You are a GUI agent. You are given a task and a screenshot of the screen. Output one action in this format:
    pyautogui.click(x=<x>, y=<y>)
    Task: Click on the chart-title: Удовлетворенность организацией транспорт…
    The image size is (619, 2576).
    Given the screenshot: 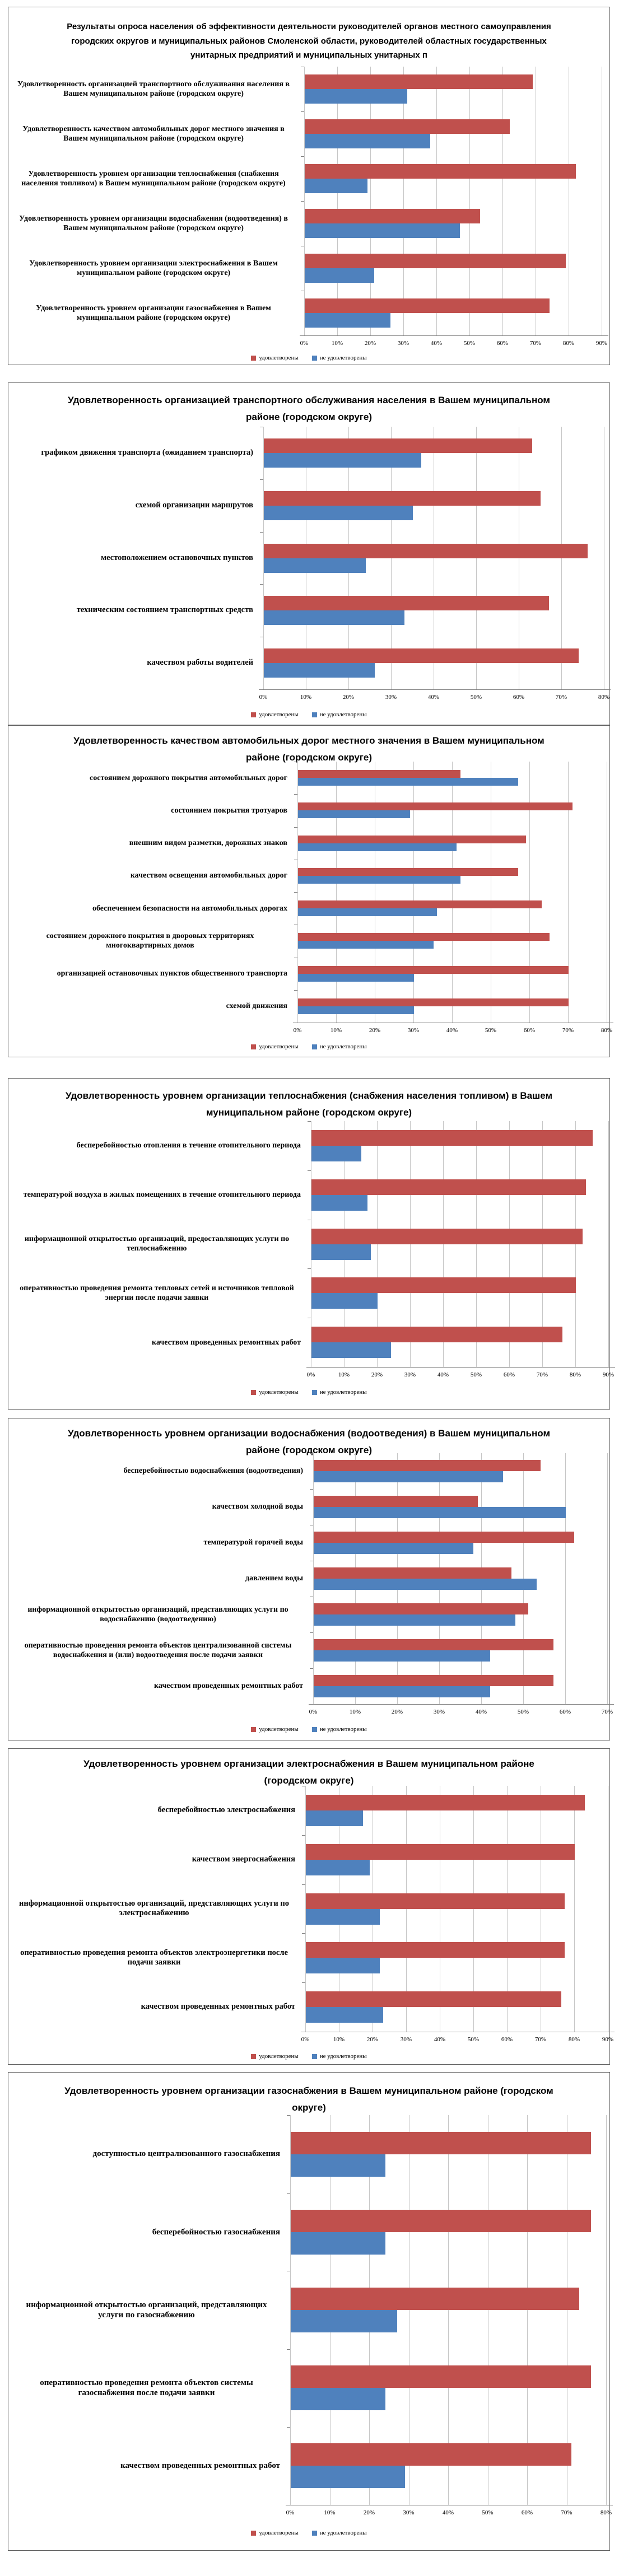 What is the action you would take?
    pyautogui.click(x=309, y=409)
    